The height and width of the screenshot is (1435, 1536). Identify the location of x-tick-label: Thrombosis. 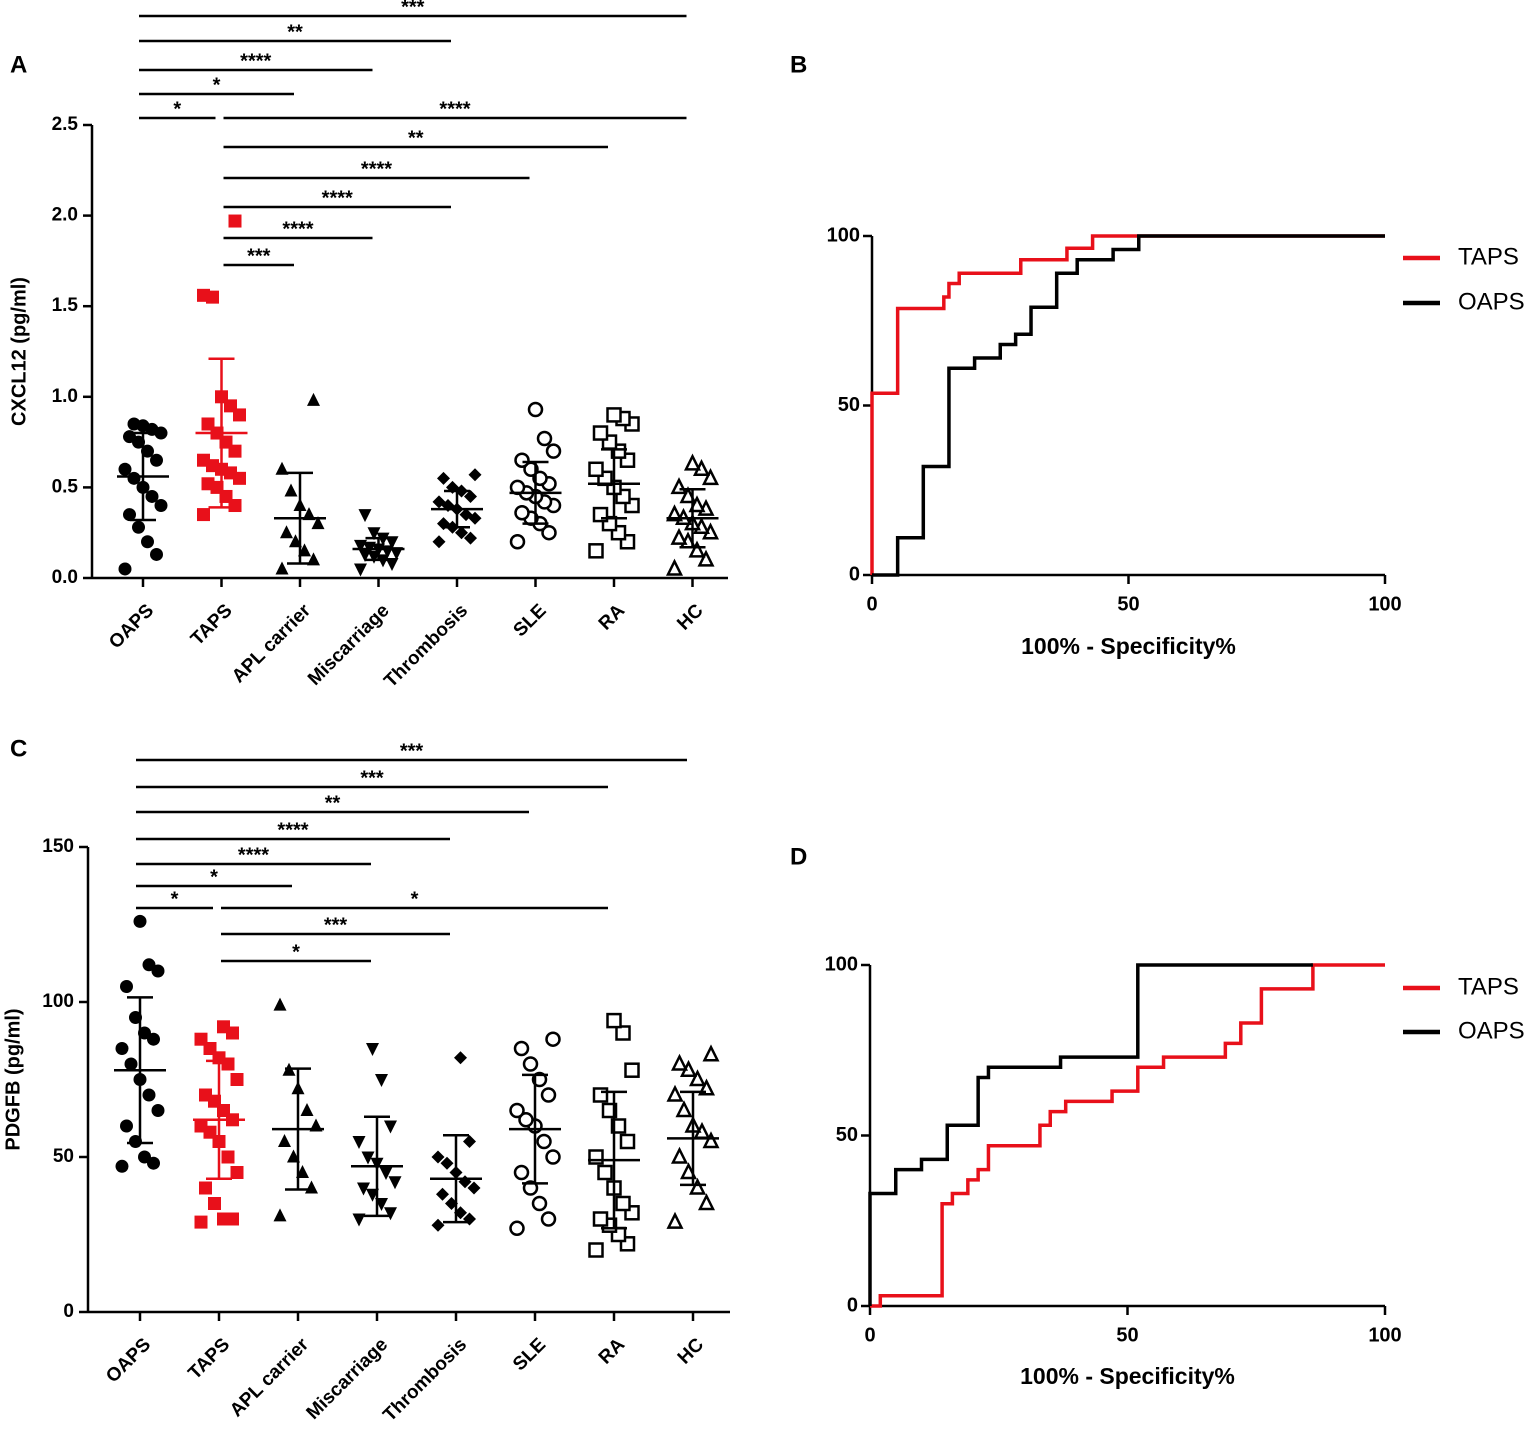
(426, 646).